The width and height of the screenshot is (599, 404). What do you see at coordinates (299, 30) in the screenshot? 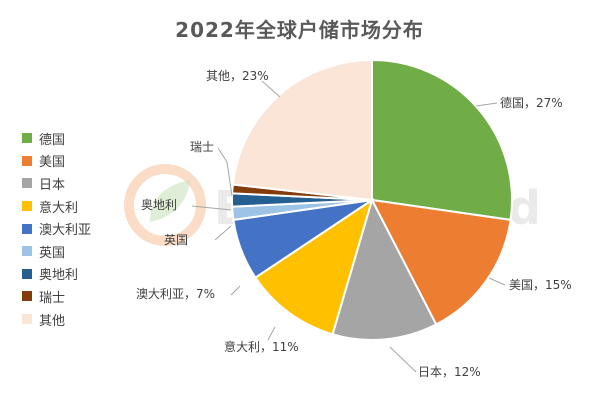
I see `chart-title: 2022年全球户储市场分布` at bounding box center [299, 30].